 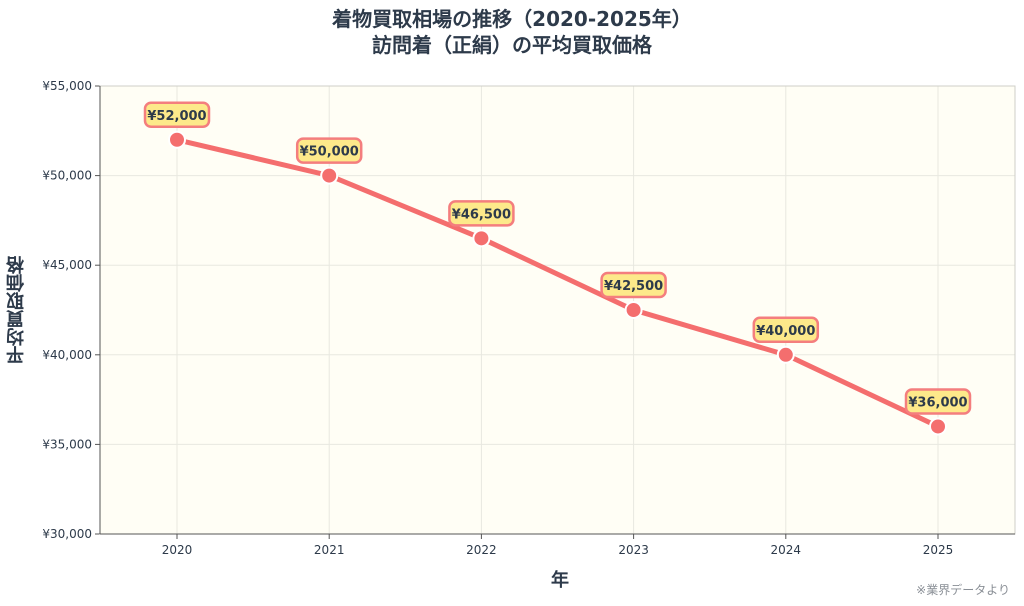 What do you see at coordinates (67, 86) in the screenshot?
I see `y-tick-label: ¥55,000` at bounding box center [67, 86].